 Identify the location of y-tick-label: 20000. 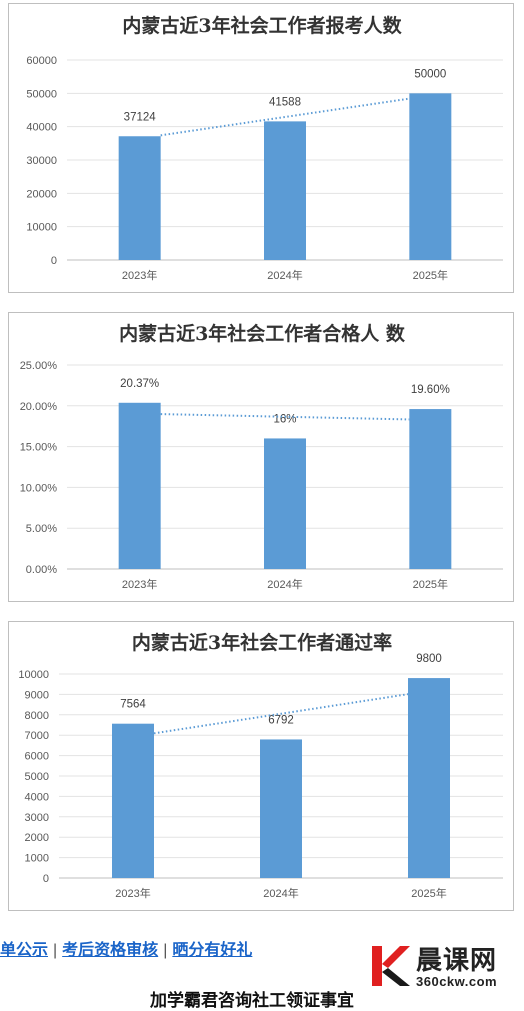
(41, 194).